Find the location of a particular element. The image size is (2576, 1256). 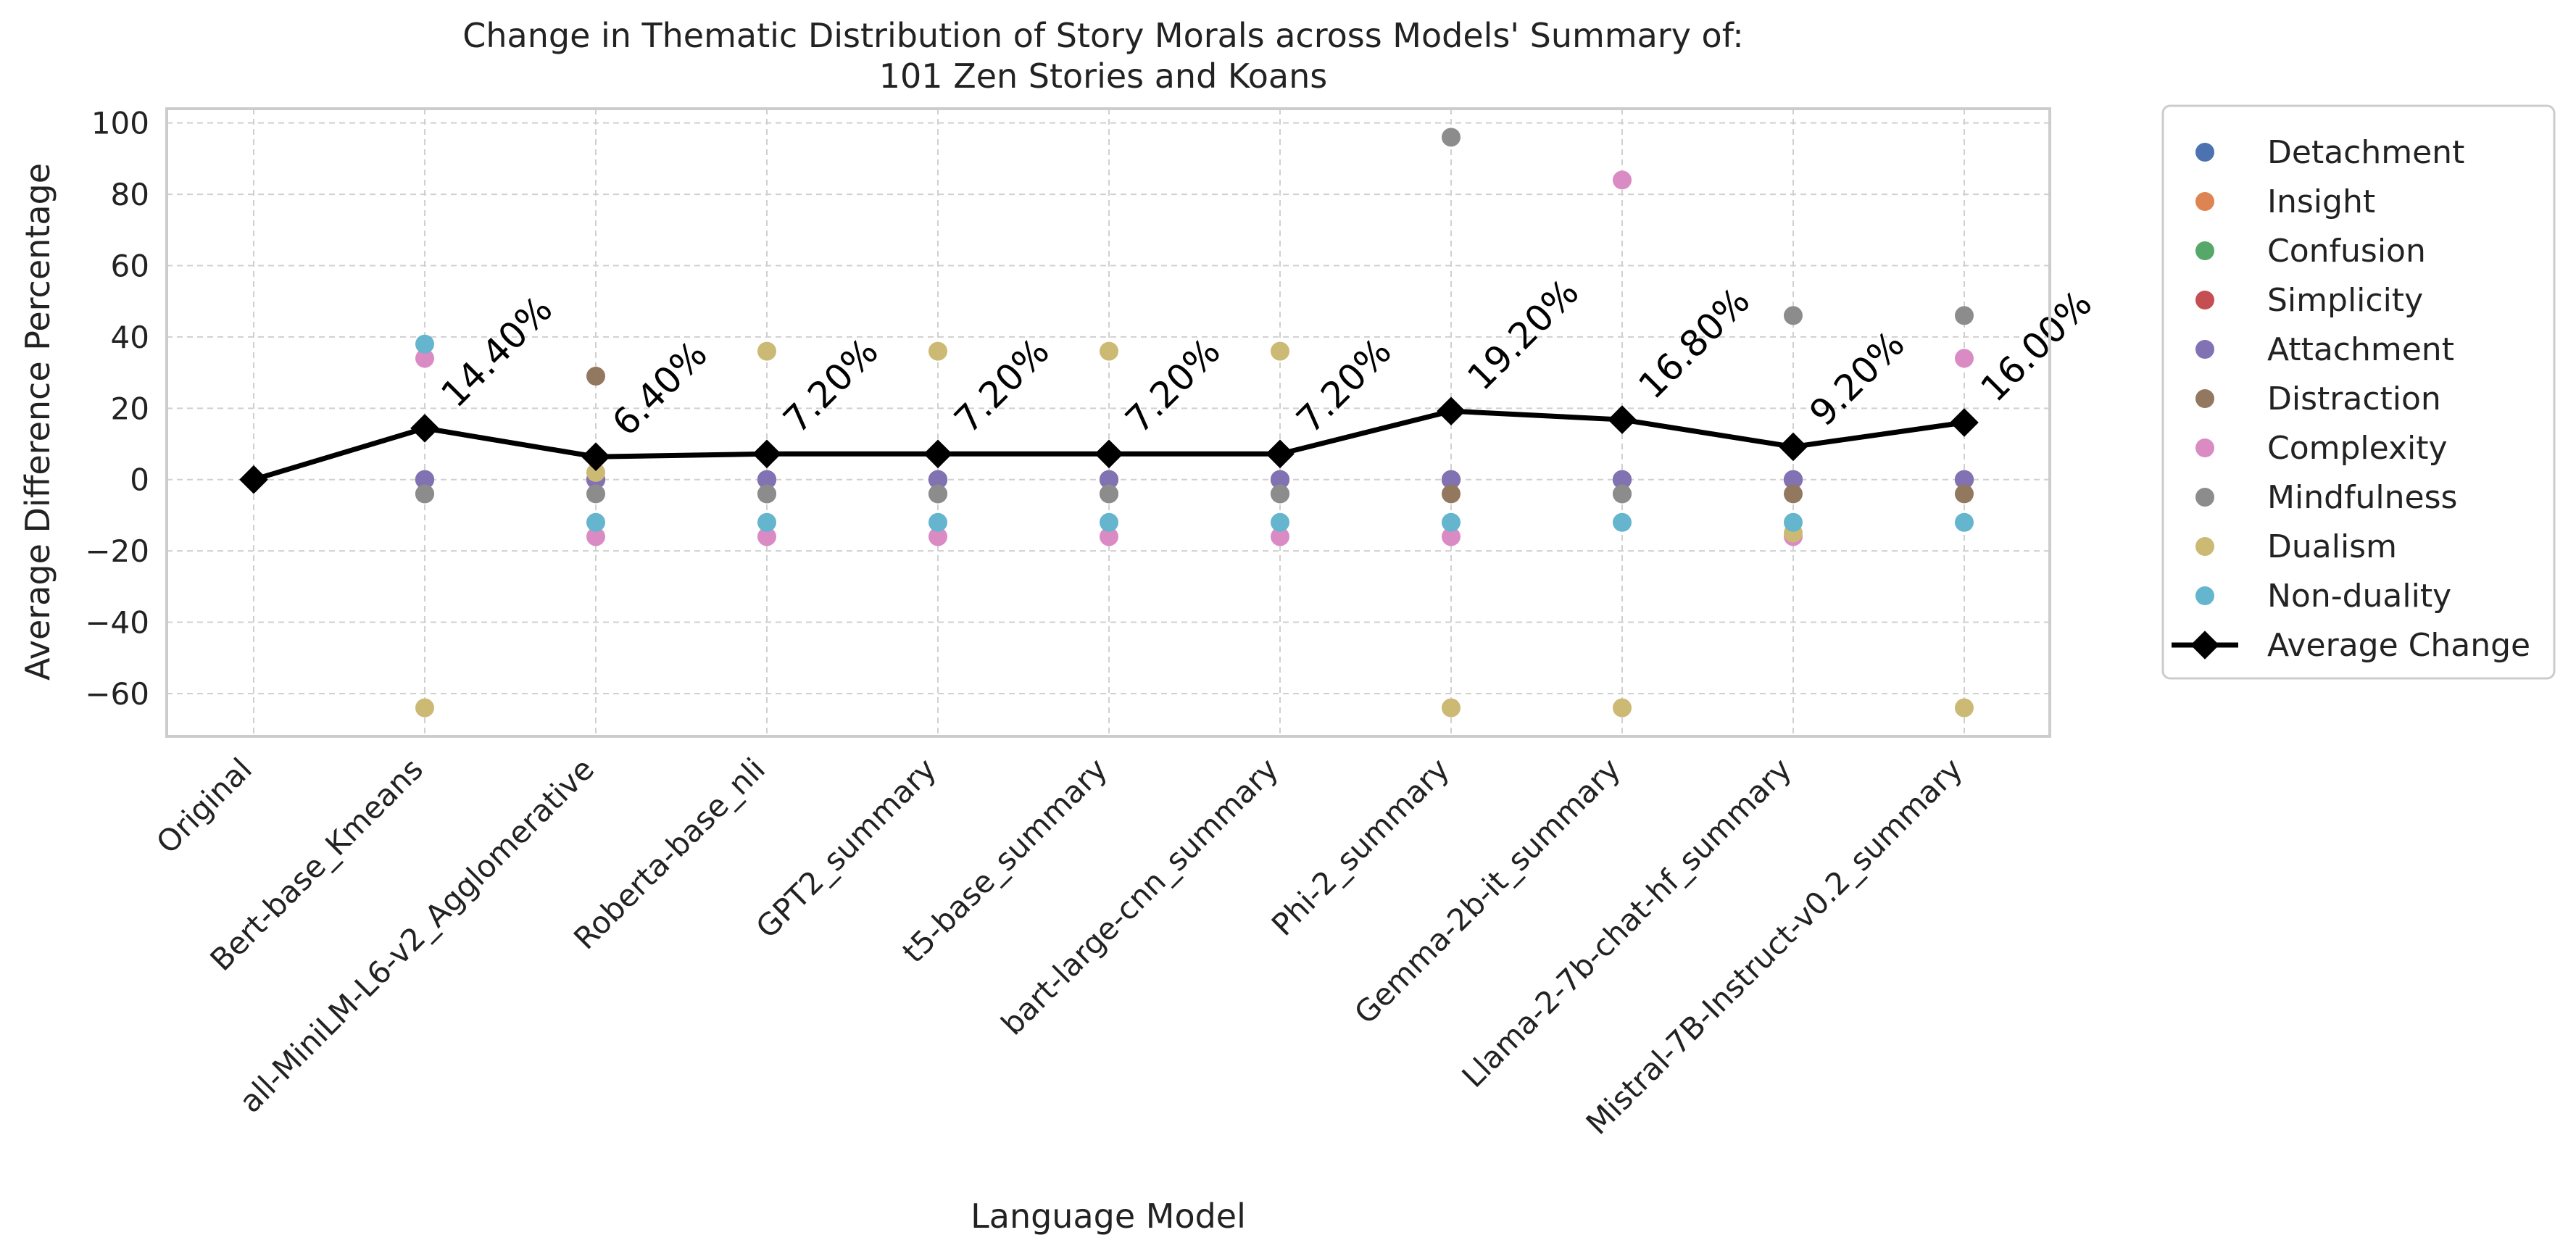

legend-entry: Dualism is located at coordinates (2332, 546).